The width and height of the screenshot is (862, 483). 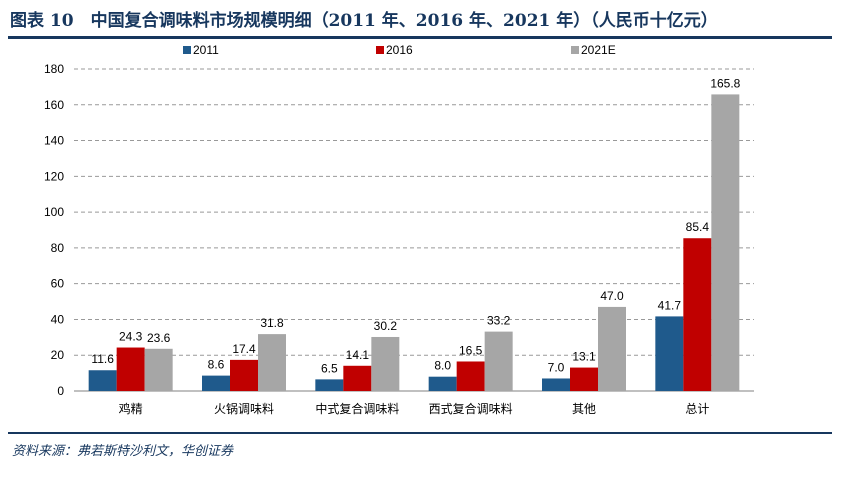 I want to click on data-label: 8.0, so click(x=442, y=366).